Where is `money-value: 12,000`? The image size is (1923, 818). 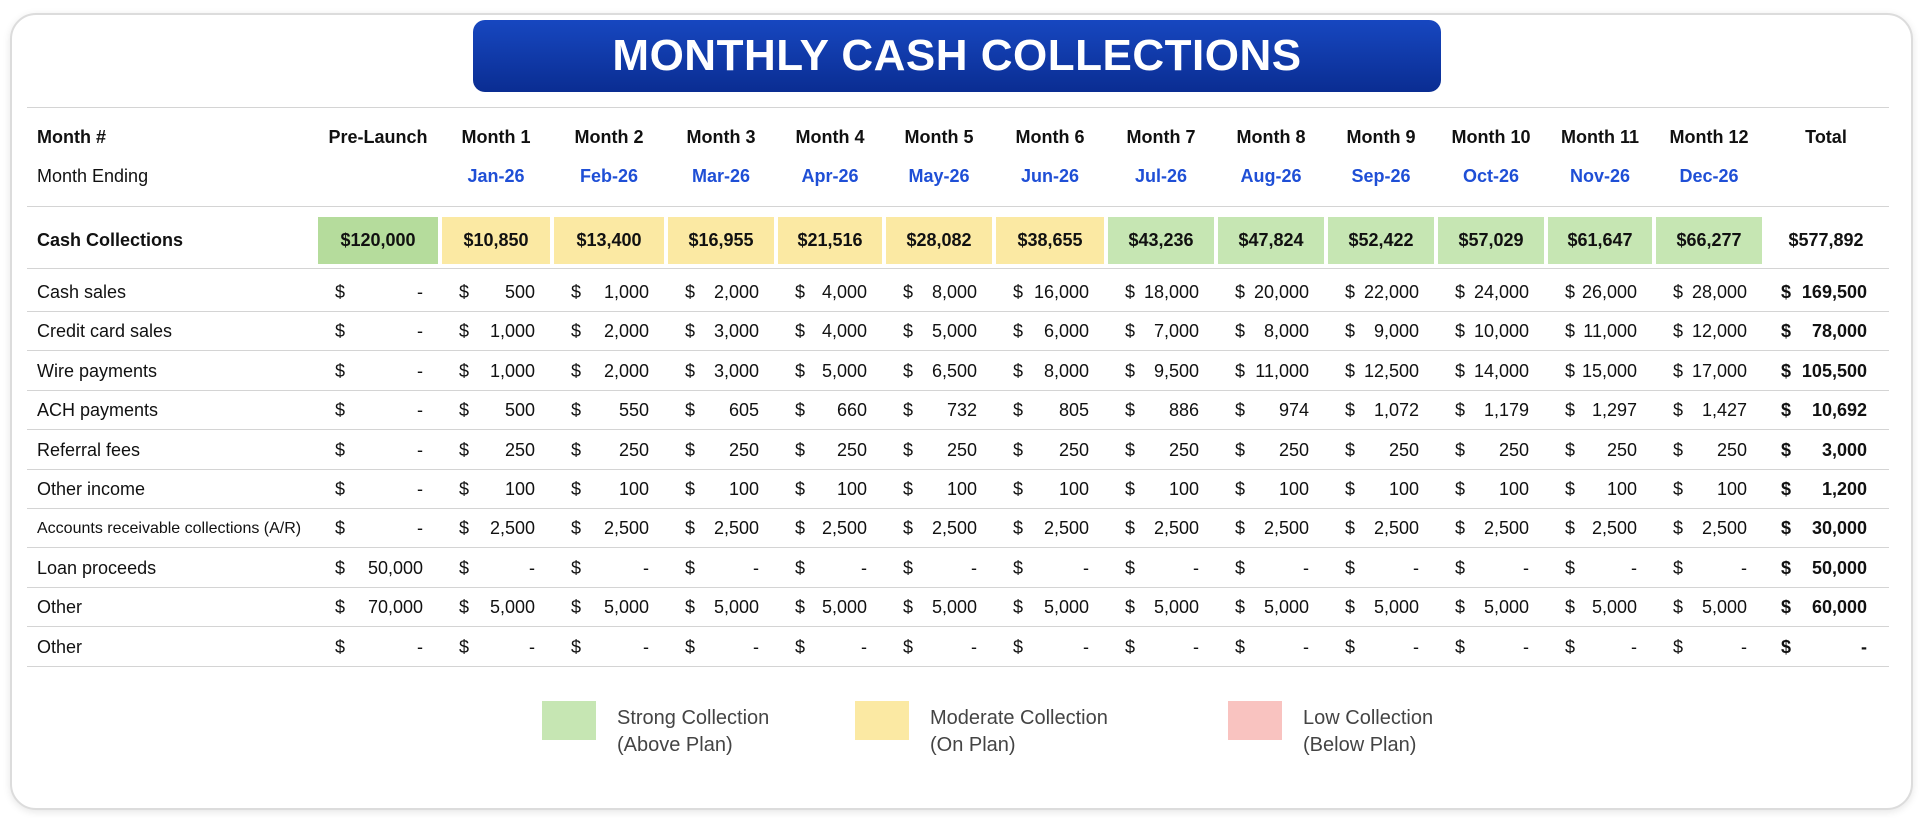
money-value: 12,000 is located at coordinates (1719, 331).